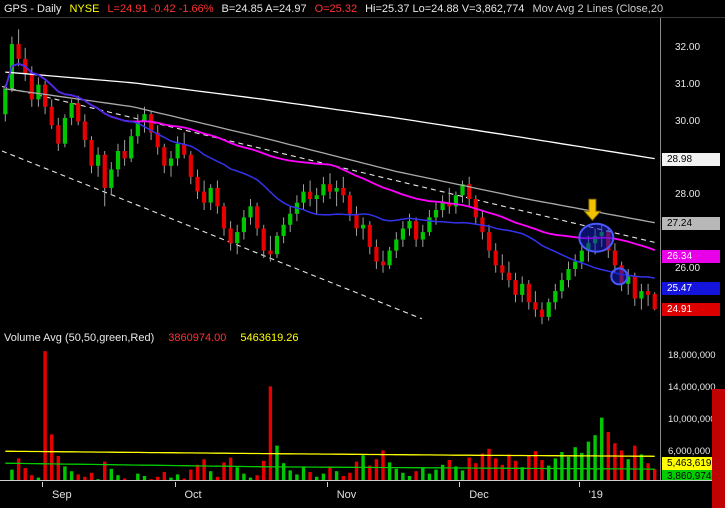 This screenshot has width=725, height=508. Describe the element at coordinates (689, 451) in the screenshot. I see `axis-tick-label: 6,000,000` at that location.